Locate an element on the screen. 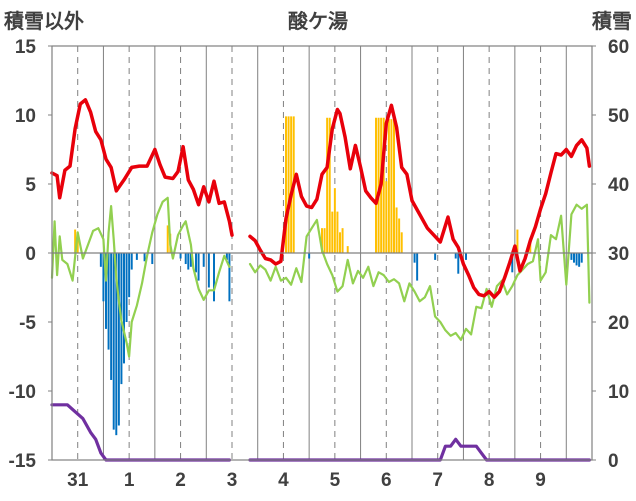  right-tick-label: 50 is located at coordinates (618, 116).